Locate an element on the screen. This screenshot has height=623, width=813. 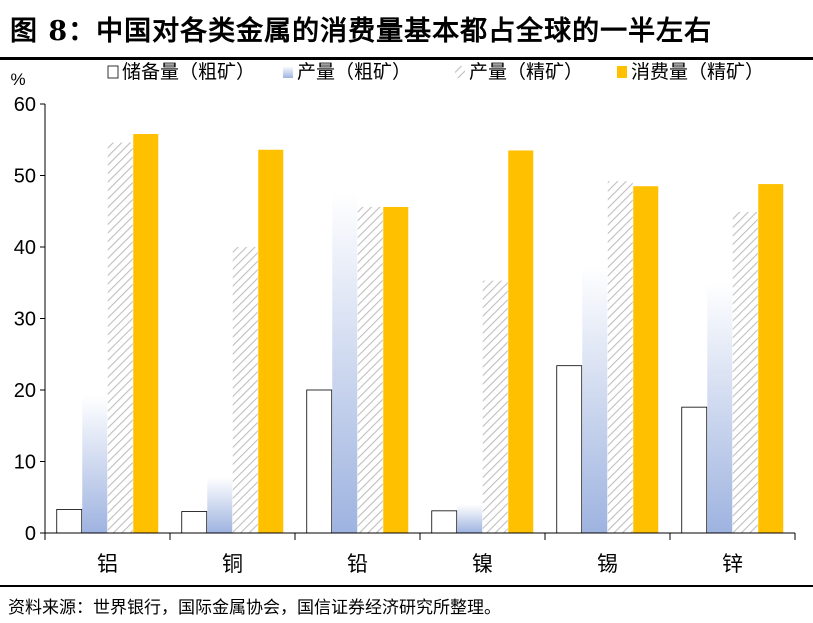
bar-blue-gradient-锡 is located at coordinates (595, 399).